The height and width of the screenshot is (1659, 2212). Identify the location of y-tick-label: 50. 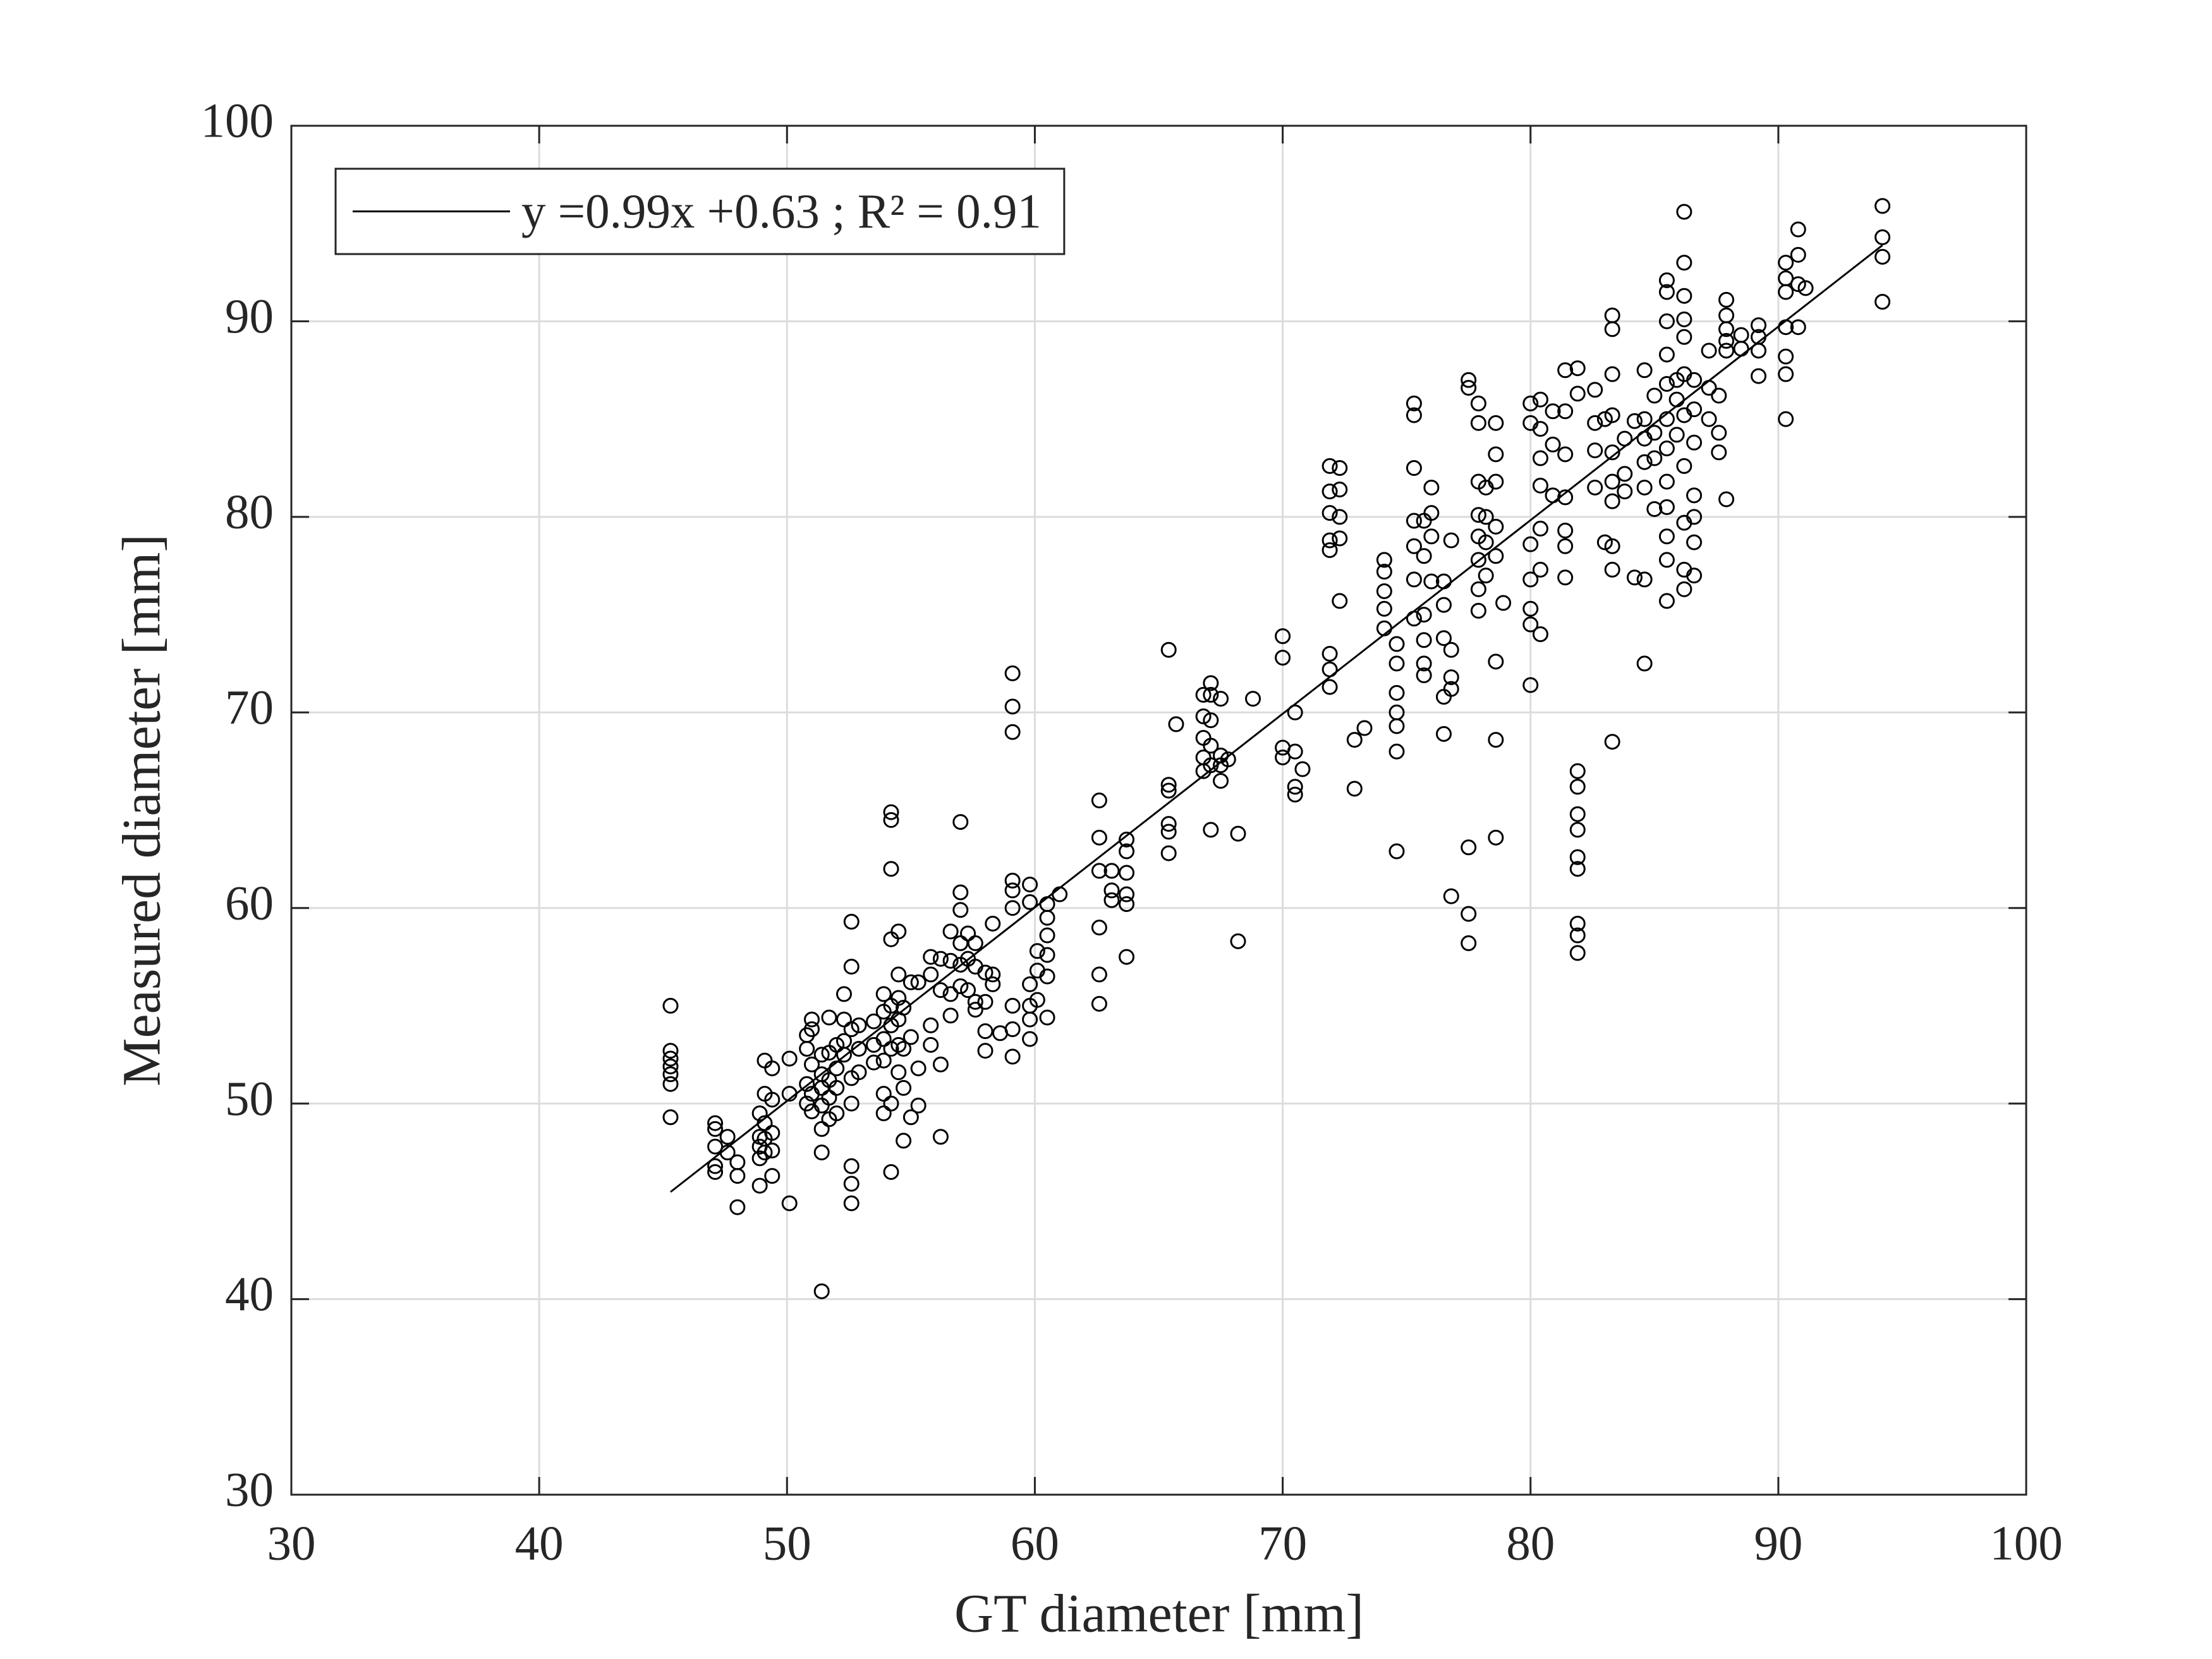
(249, 1098).